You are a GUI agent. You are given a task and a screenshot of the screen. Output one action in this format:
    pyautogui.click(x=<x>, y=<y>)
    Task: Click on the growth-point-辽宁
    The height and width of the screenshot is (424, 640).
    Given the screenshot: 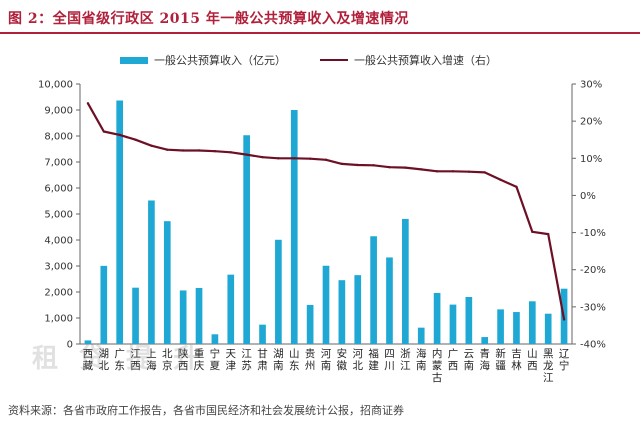 What is the action you would take?
    pyautogui.click(x=564, y=319)
    